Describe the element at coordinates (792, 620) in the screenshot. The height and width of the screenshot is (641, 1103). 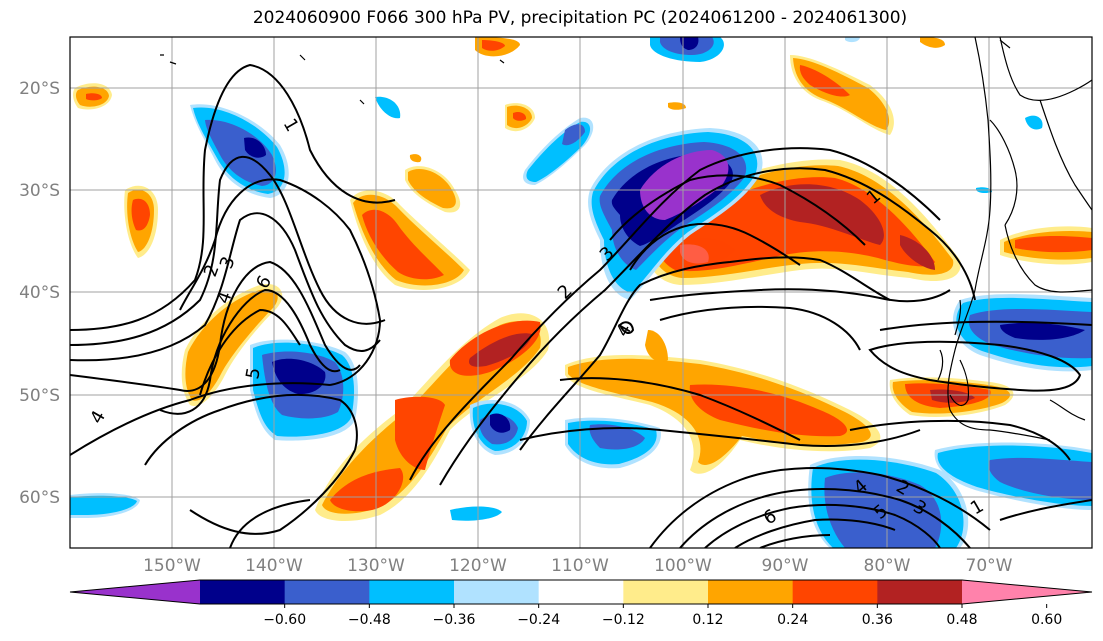
I see `colorbar-tick-label: 0.24` at that location.